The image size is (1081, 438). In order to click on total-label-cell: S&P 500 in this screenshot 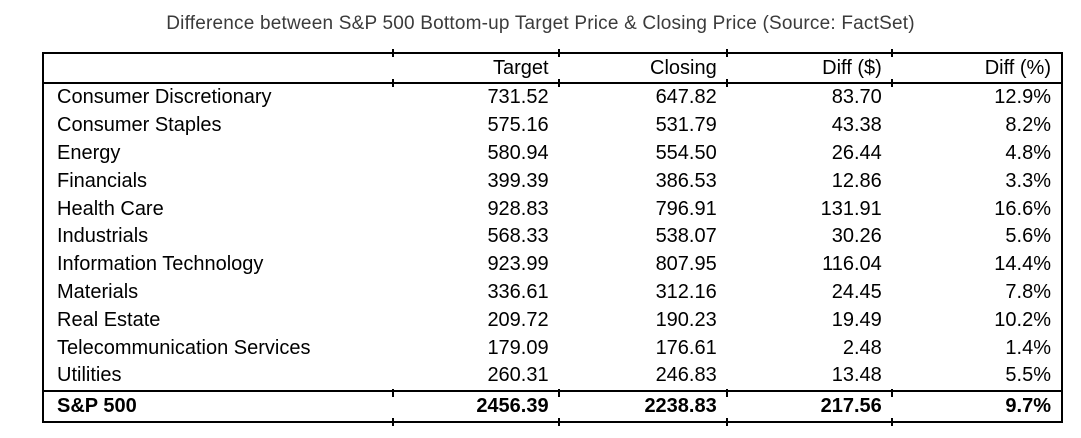, I will do `click(218, 405)`.